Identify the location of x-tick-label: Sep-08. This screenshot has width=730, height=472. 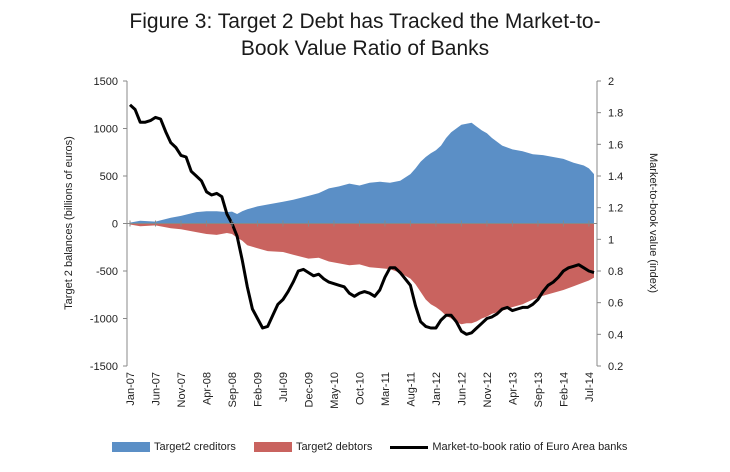
(233, 389).